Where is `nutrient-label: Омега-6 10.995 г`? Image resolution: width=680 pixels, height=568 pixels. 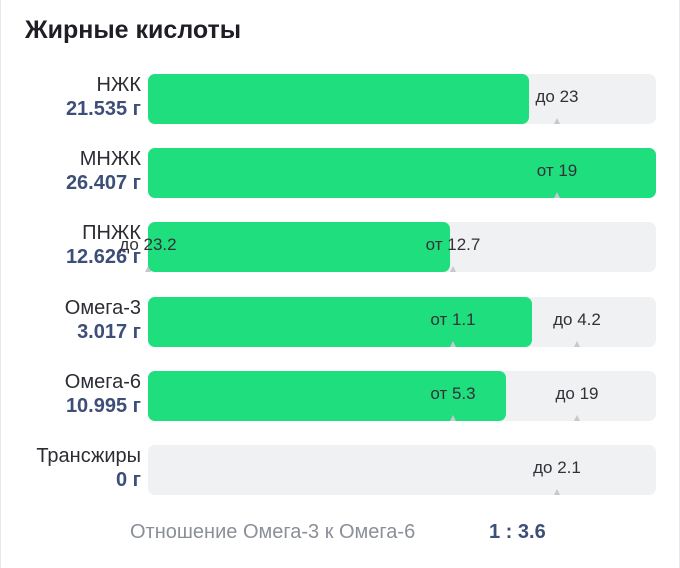
nutrient-label: Омега-6 10.995 г is located at coordinates (70, 394).